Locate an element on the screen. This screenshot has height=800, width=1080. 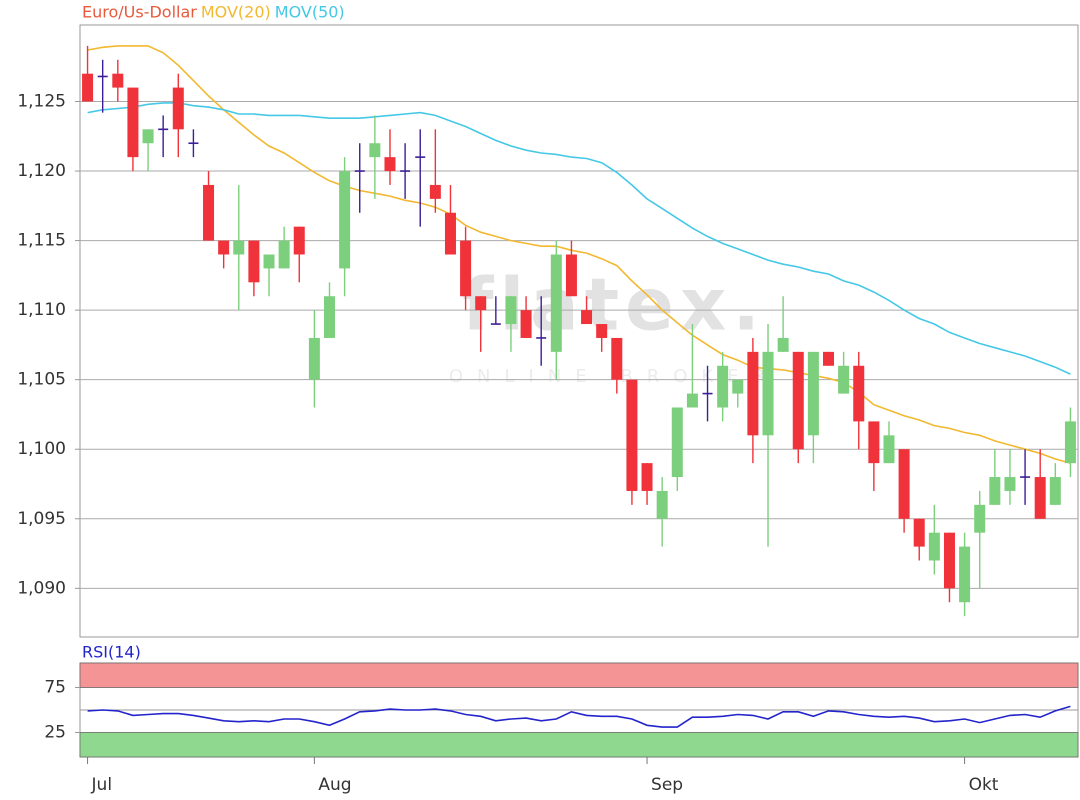
x-tick-label: Jul is located at coordinates (102, 785).